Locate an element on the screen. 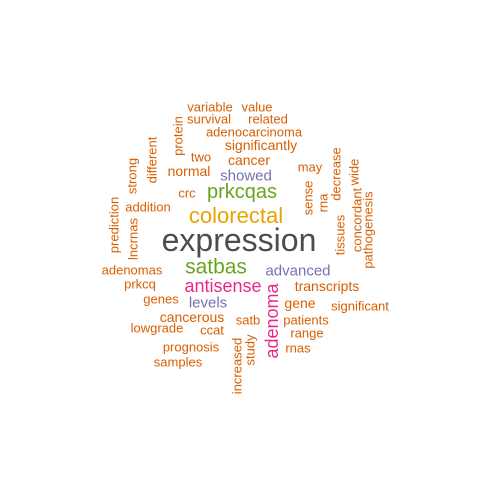  word: tissues is located at coordinates (340, 235).